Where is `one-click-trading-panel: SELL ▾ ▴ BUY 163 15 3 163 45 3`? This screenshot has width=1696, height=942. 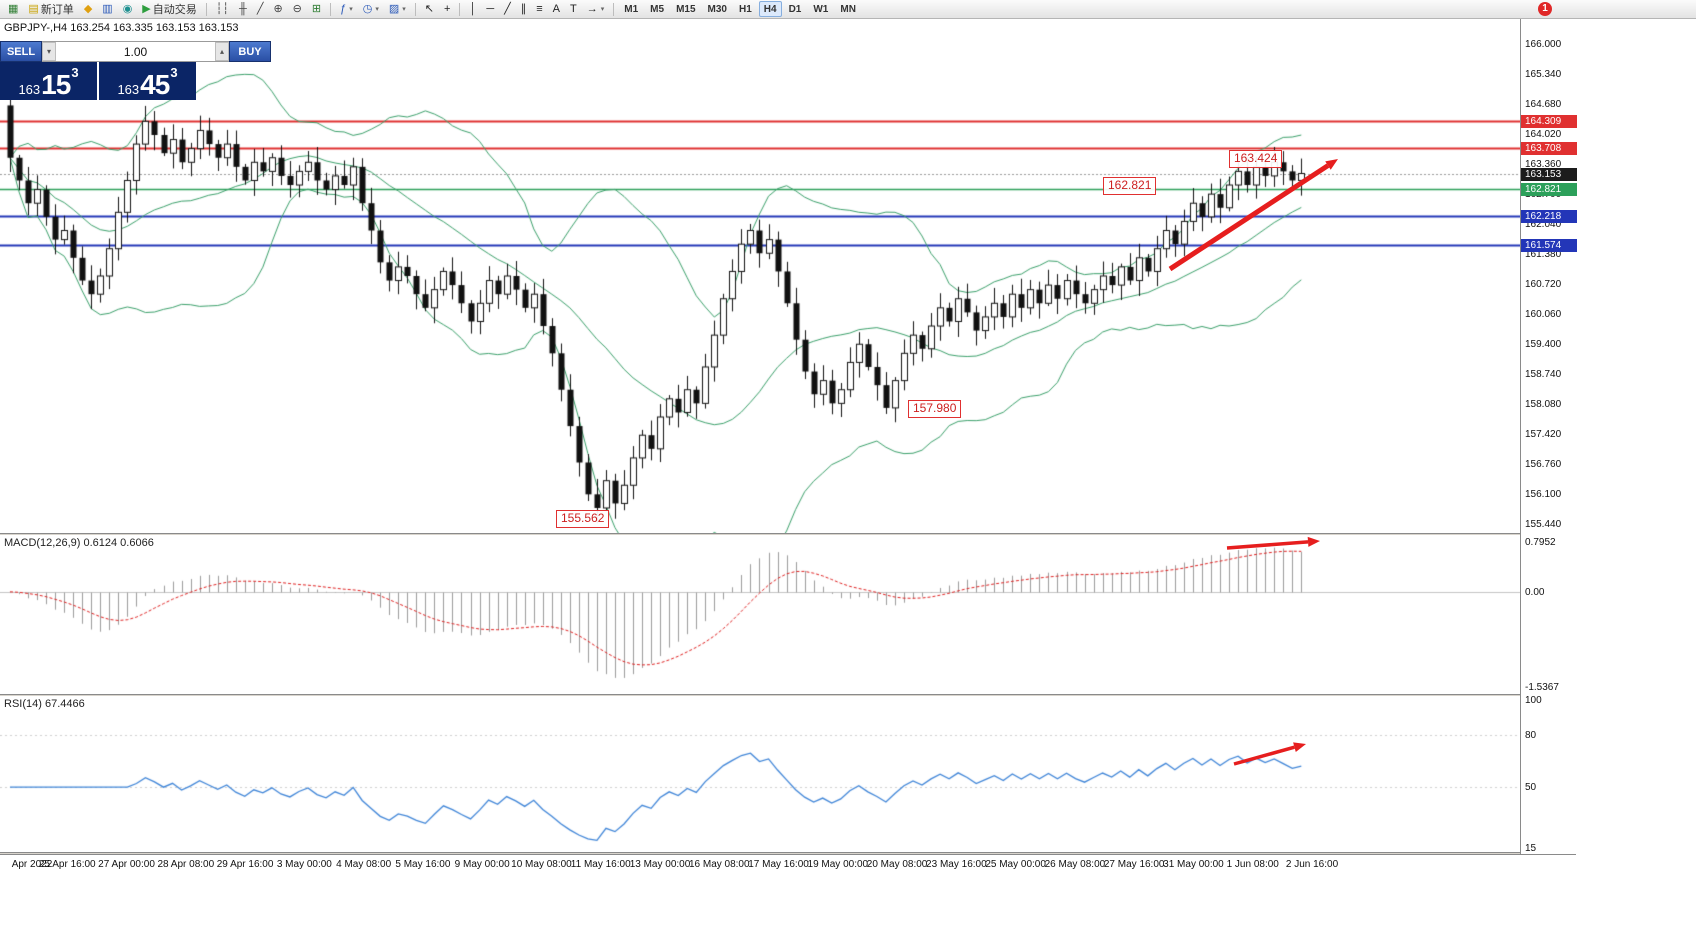
one-click-trading-panel: SELL ▾ ▴ BUY 163 15 3 163 45 3 is located at coordinates (135, 70).